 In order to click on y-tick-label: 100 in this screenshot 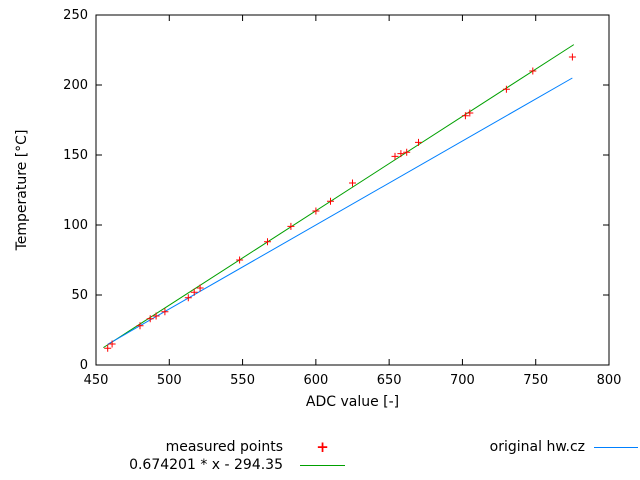, I will do `click(75, 225)`.